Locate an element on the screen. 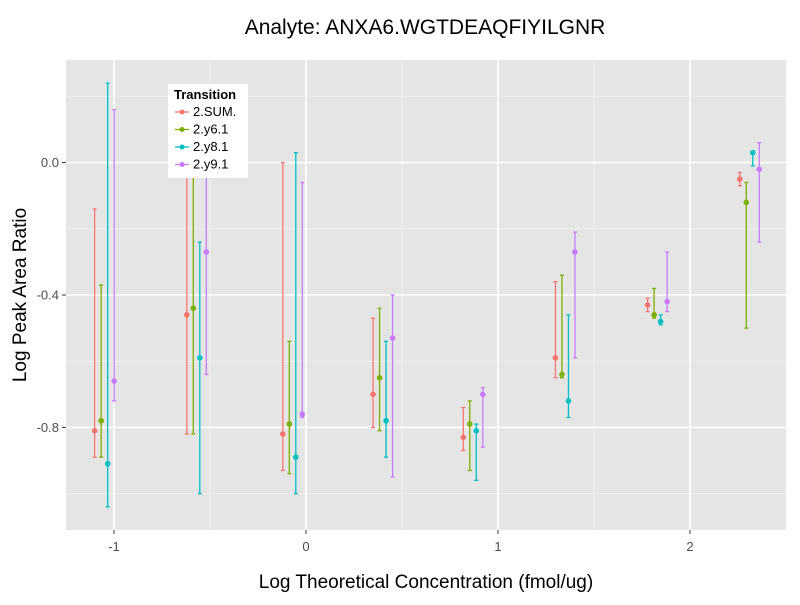 This screenshot has width=800, height=605. x-tick-label: 2 is located at coordinates (689, 546).